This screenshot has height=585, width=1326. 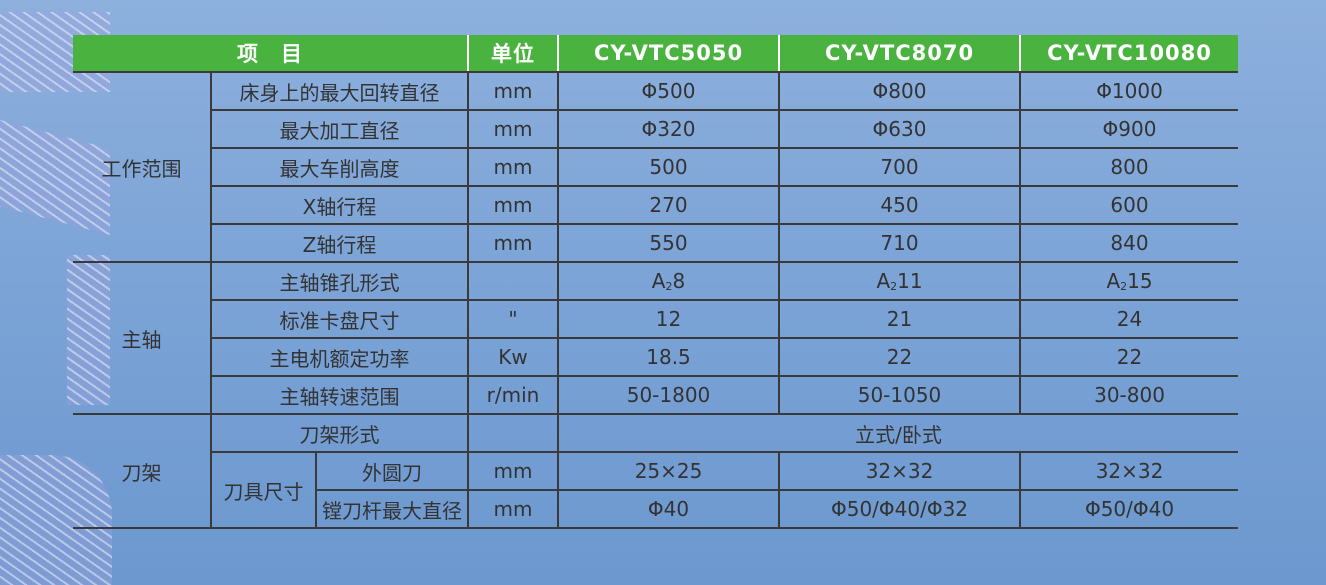 I want to click on header-row: 项 目 单位 CY-VTC5050 CY-VTC8070 CY-VTC10080, so click(x=656, y=54).